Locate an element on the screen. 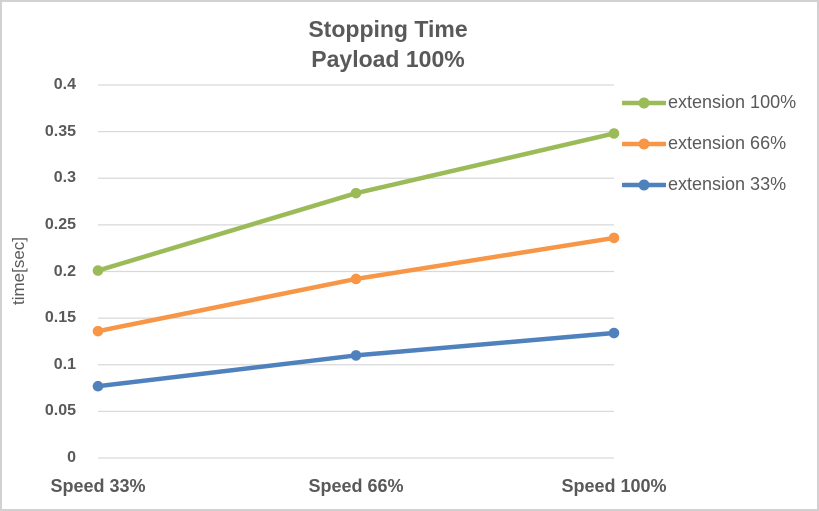 This screenshot has height=511, width=819. y-tick-label: 0.25 is located at coordinates (60, 224).